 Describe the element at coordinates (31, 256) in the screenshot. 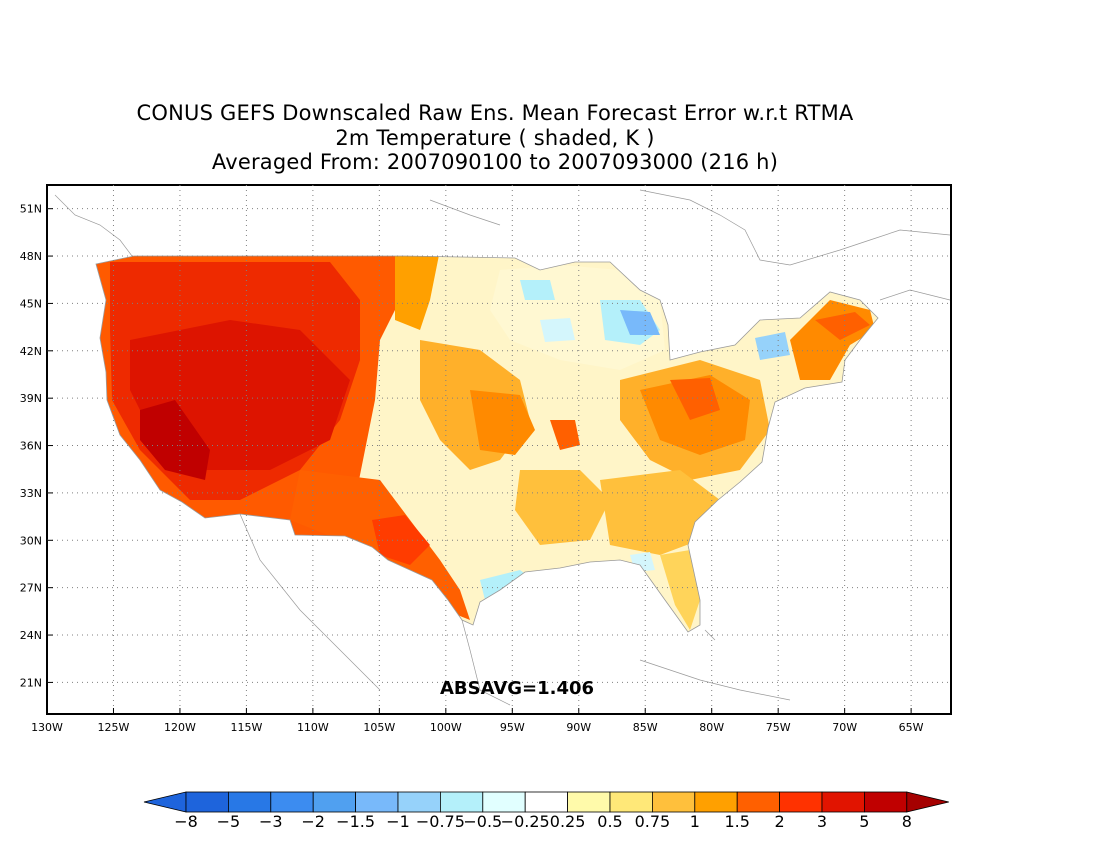

I see `y-tick-label: 48N` at that location.